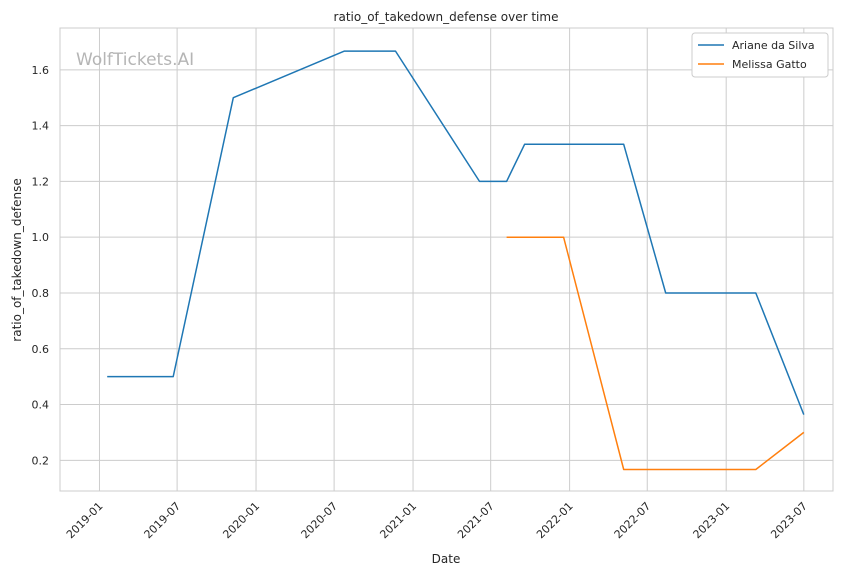  Describe the element at coordinates (655, 353) in the screenshot. I see `series-line-melissa-gatto` at that location.